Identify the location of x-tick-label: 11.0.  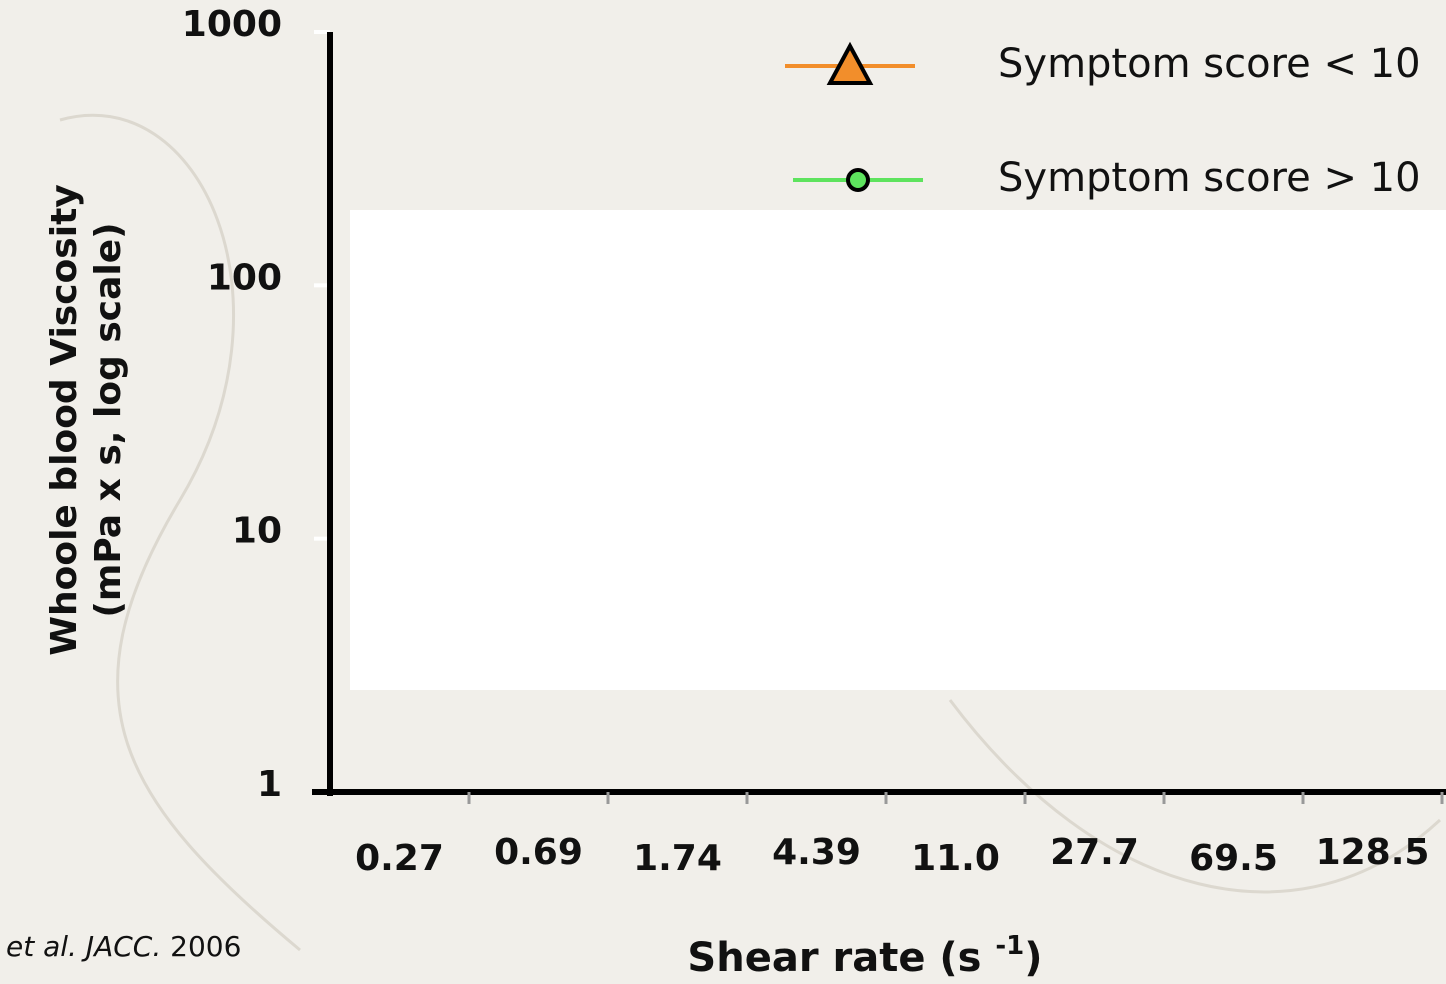
(955, 858).